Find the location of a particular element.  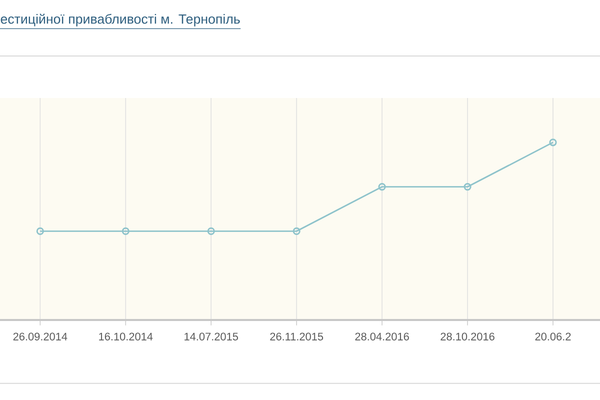

x-tick-label: 16.10.2014 is located at coordinates (126, 336).